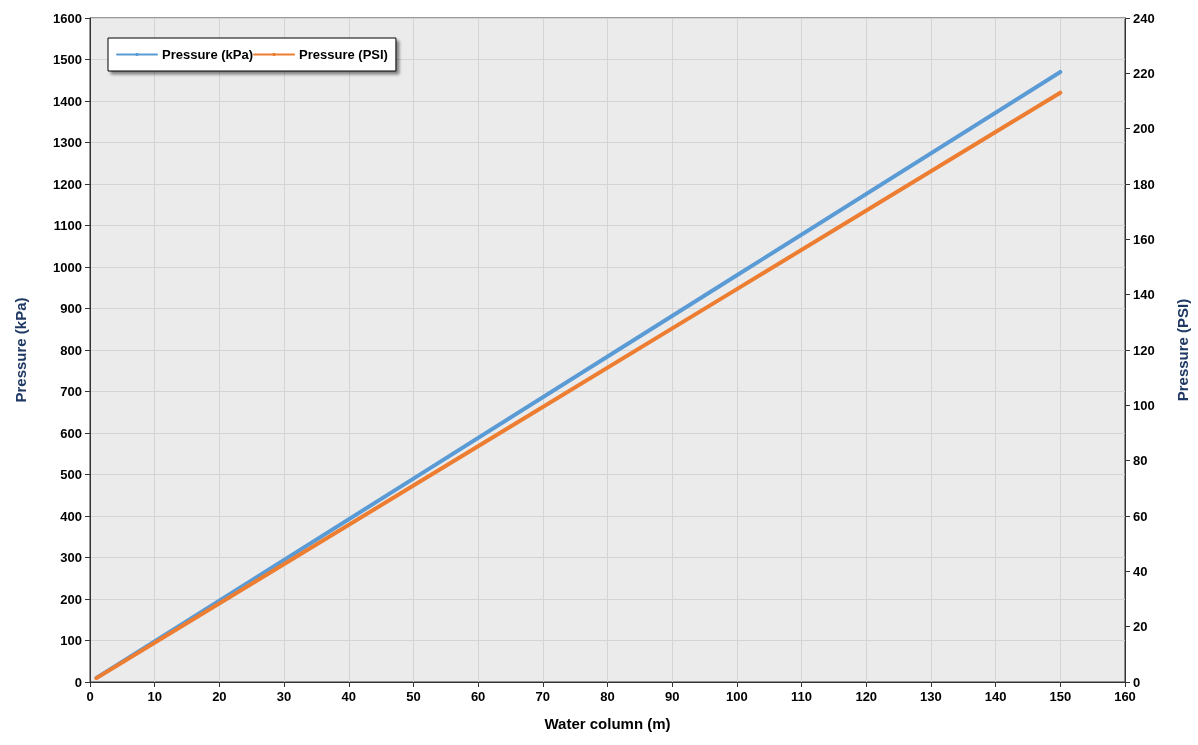 Image resolution: width=1198 pixels, height=745 pixels. Describe the element at coordinates (71, 433) in the screenshot. I see `y-tick-label: 600` at that location.